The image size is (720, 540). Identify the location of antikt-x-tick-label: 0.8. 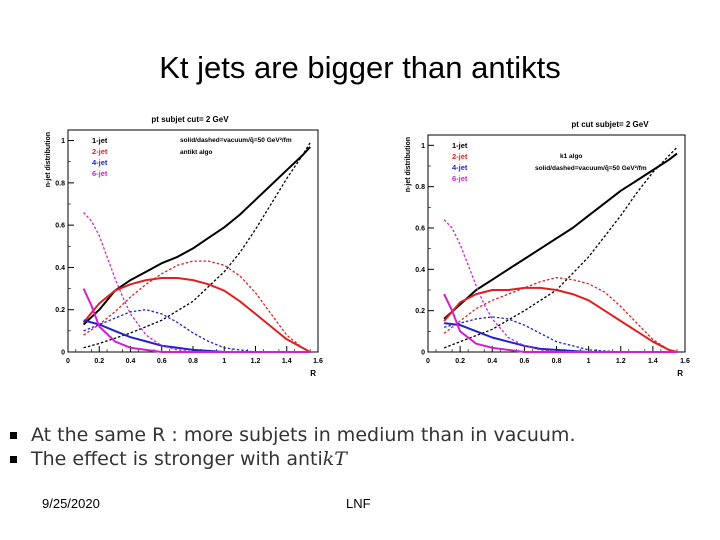
(193, 361).